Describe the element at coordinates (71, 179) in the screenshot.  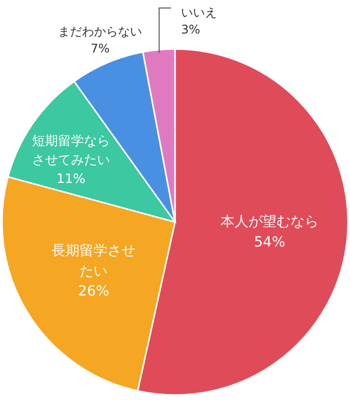
I see `data-label: 11%` at that location.